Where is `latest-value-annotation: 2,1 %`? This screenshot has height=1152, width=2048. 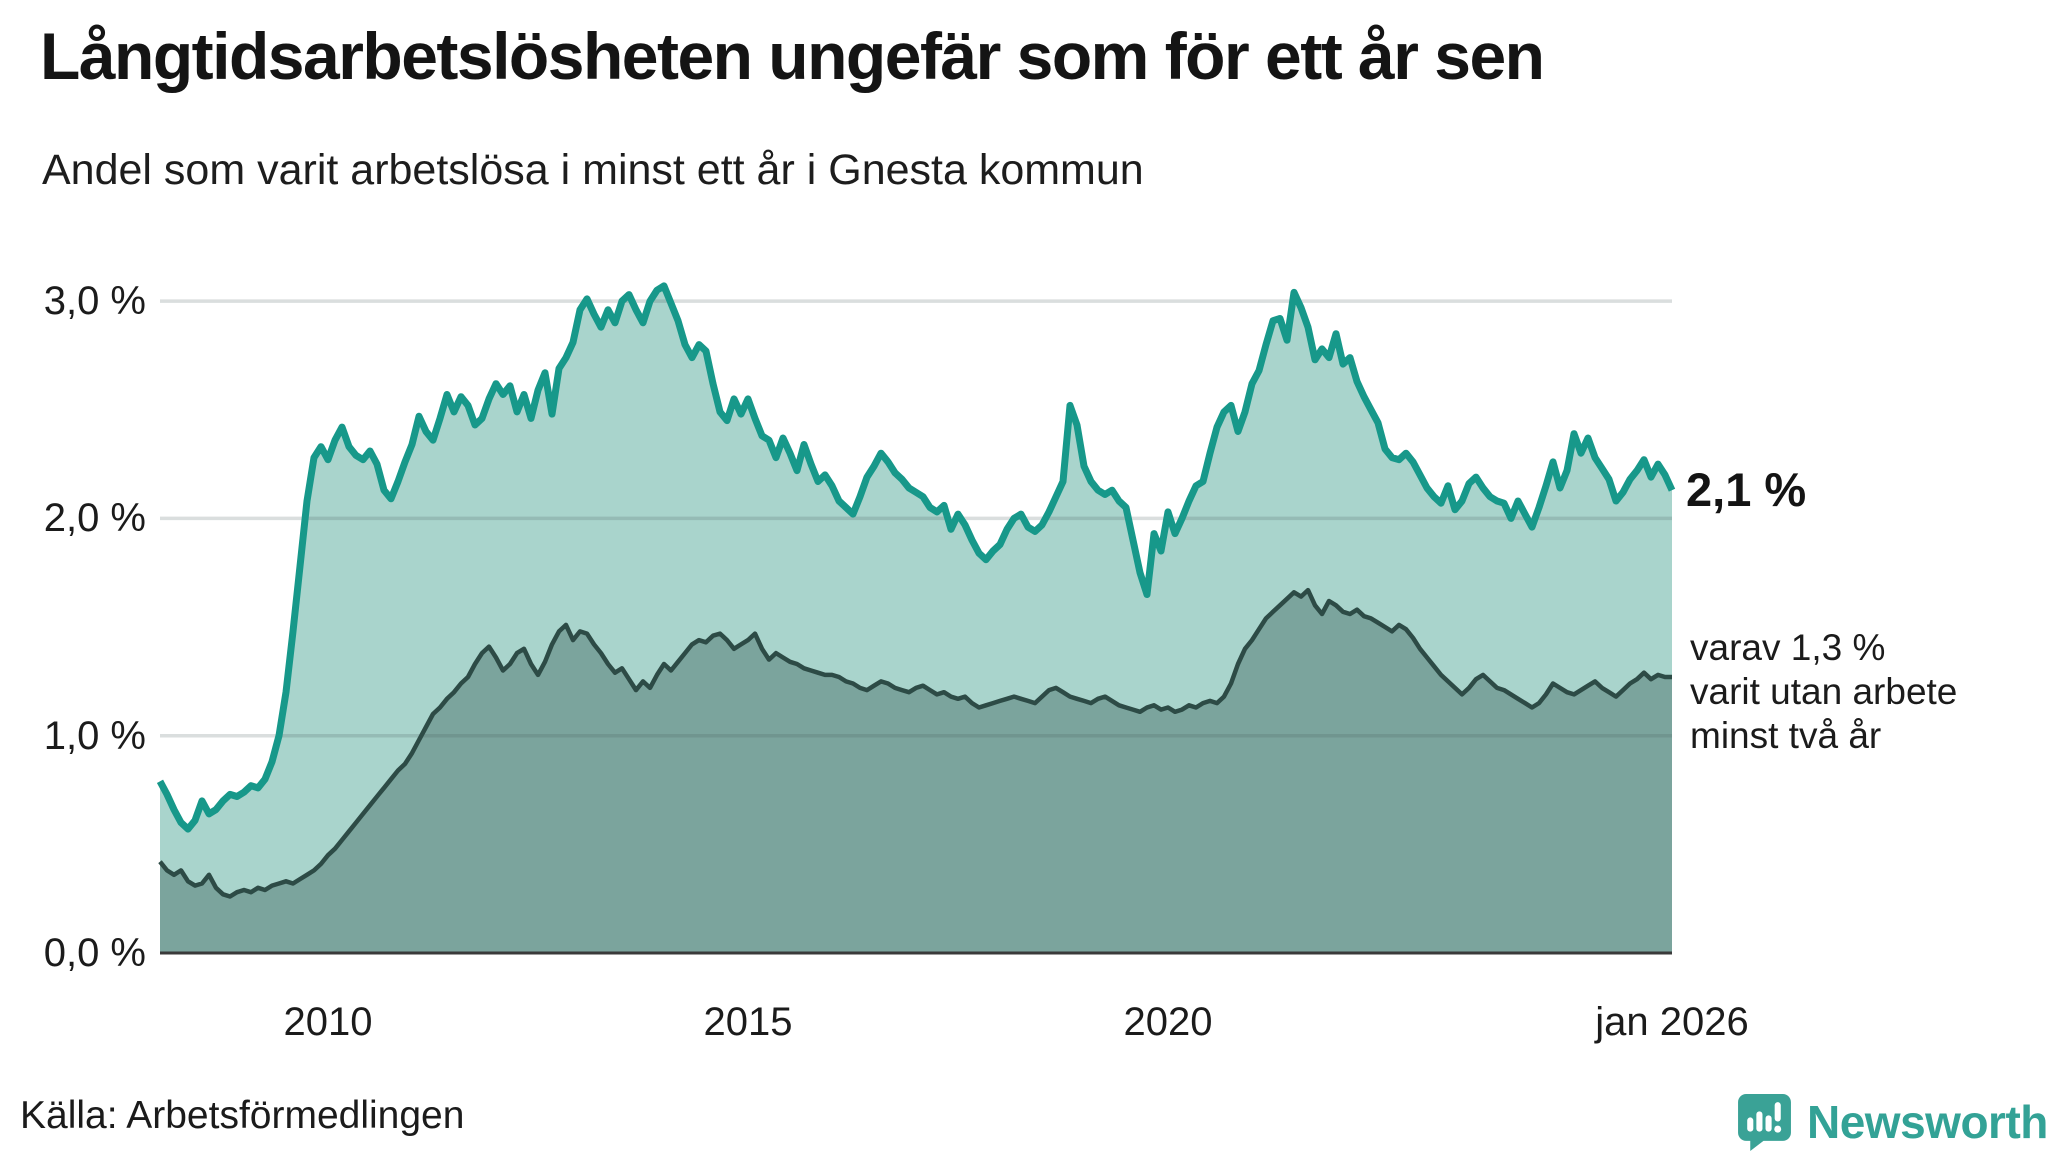
latest-value-annotation: 2,1 % is located at coordinates (1746, 489).